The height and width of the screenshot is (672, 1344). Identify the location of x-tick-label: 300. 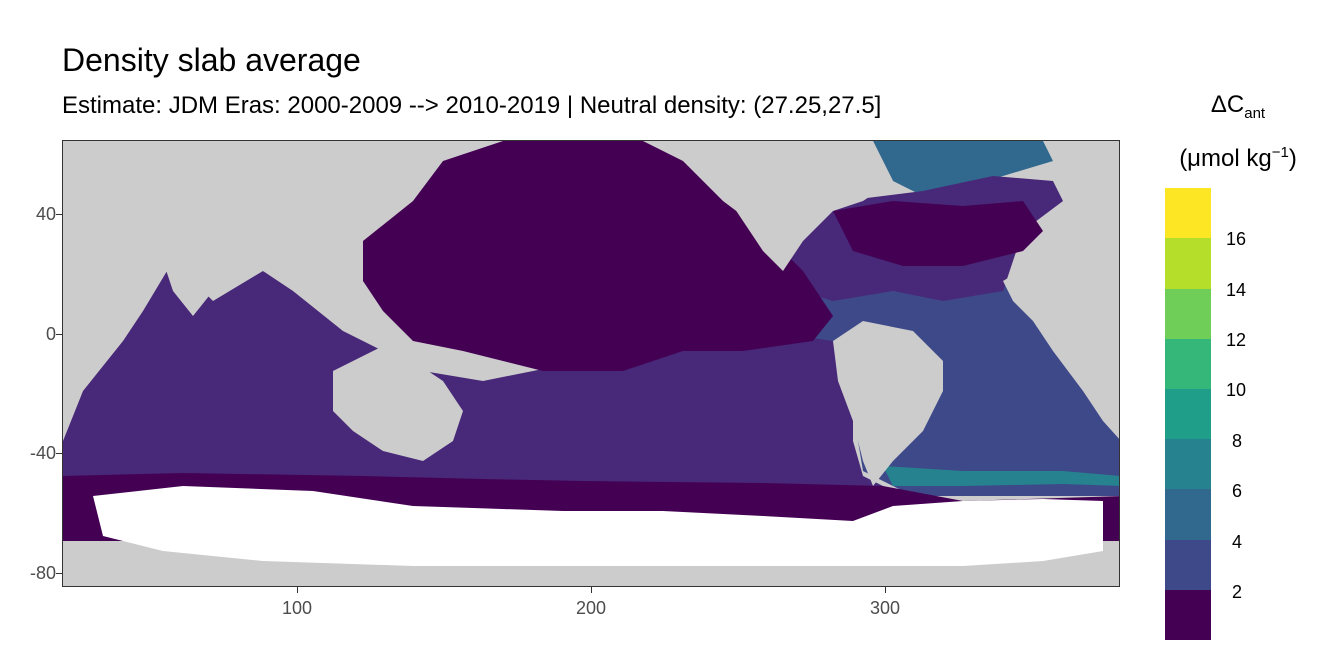
(885, 608).